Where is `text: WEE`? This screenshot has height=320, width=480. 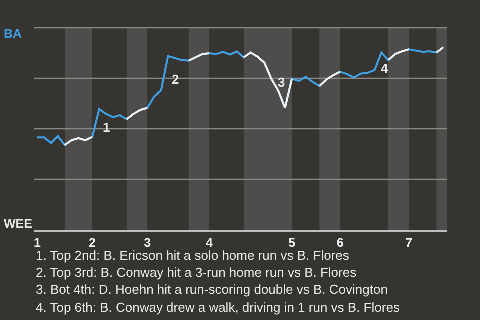
text: WEE is located at coordinates (18, 224).